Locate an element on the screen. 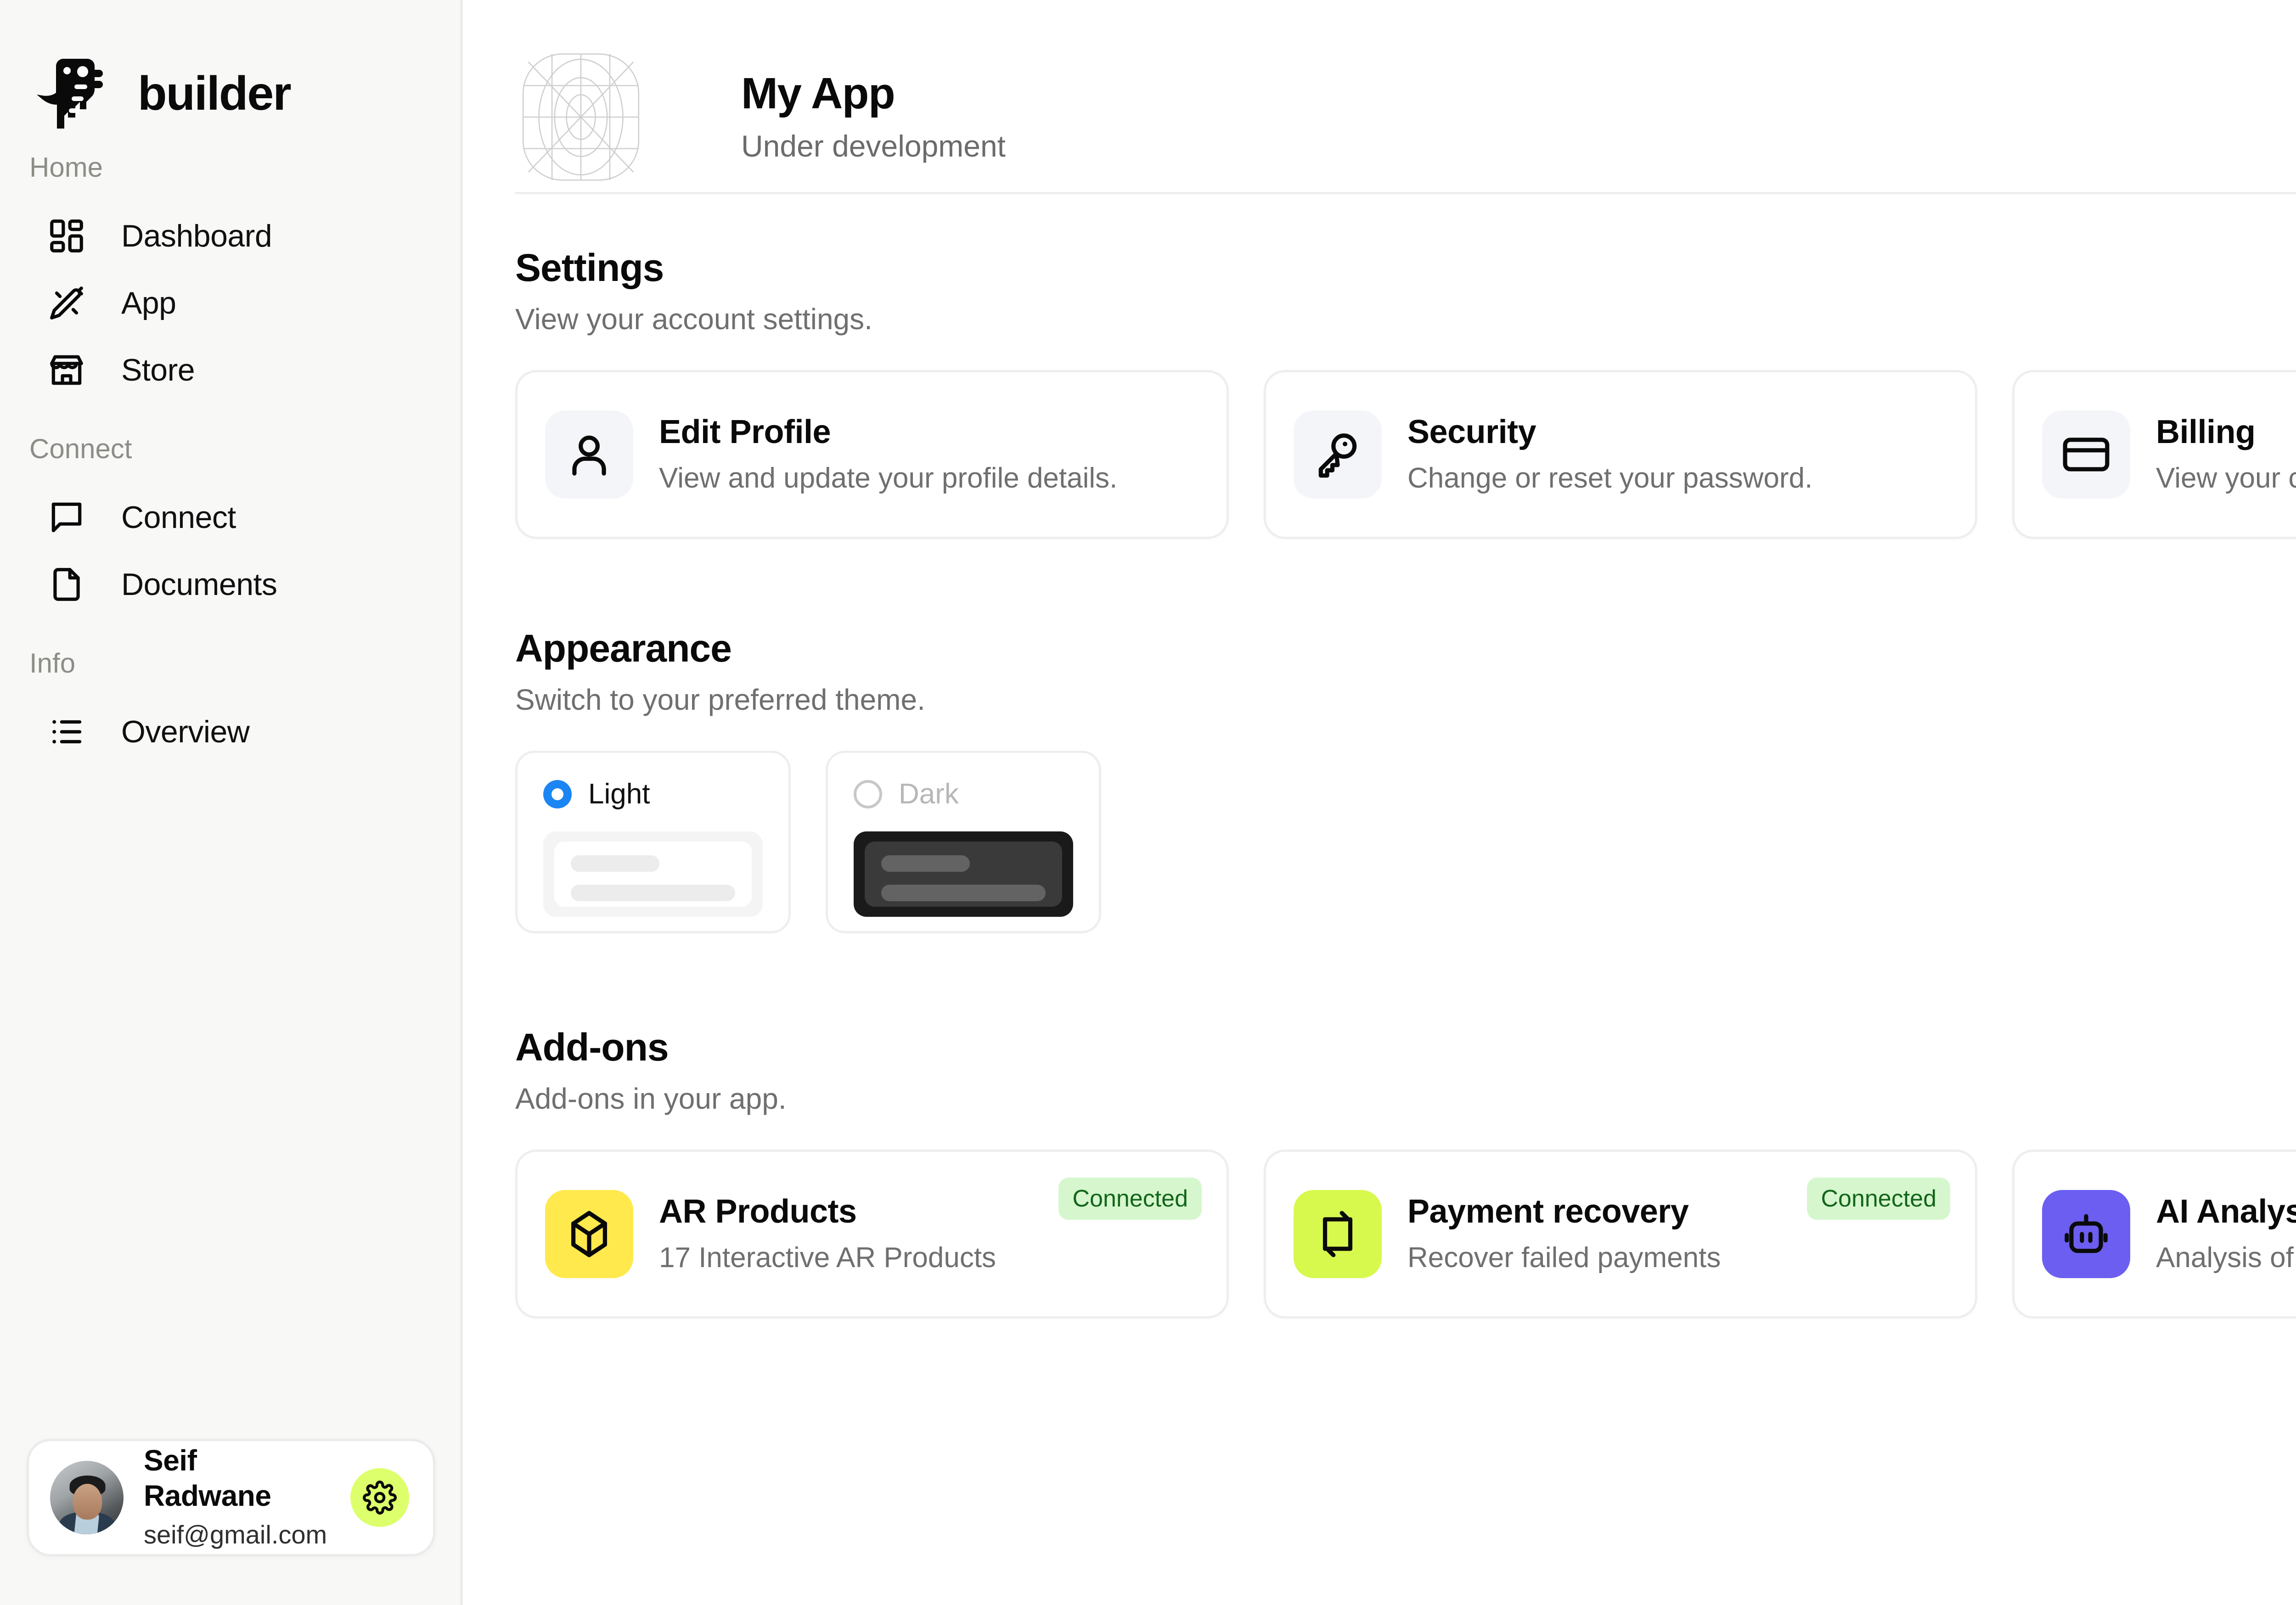 The image size is (2296, 1605). robot-icon-tile is located at coordinates (2086, 1234).